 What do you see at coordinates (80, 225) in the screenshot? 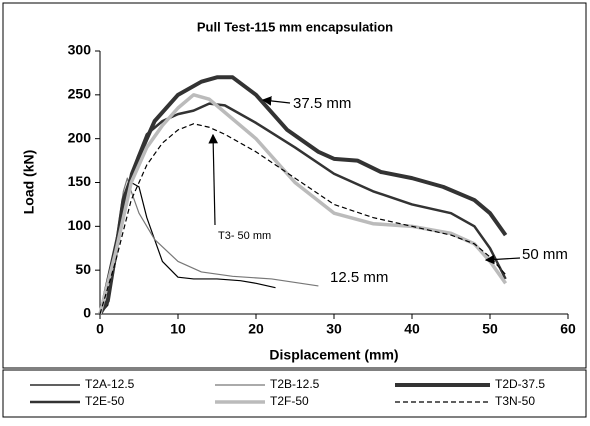
I see `y-tick-label: 100` at bounding box center [80, 225].